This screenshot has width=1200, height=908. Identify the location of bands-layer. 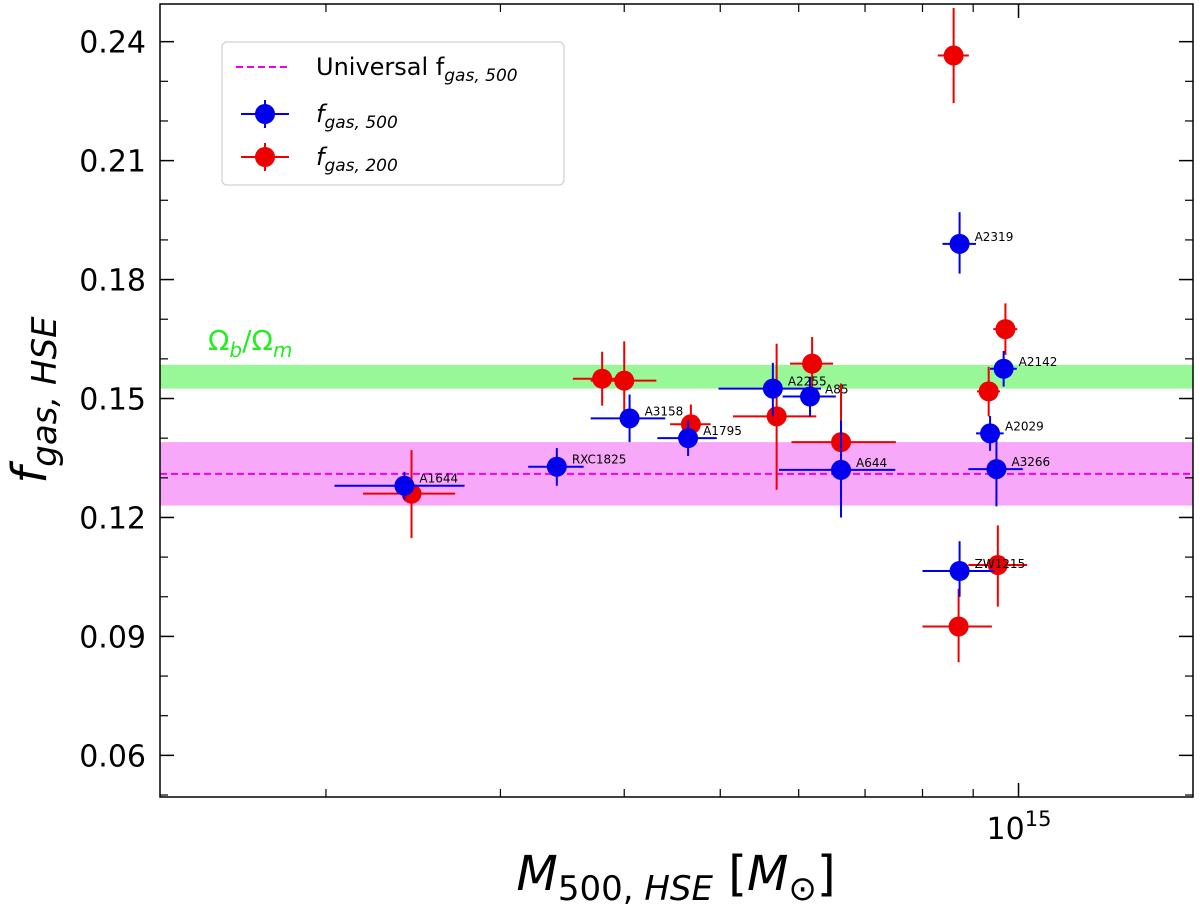
(676, 435).